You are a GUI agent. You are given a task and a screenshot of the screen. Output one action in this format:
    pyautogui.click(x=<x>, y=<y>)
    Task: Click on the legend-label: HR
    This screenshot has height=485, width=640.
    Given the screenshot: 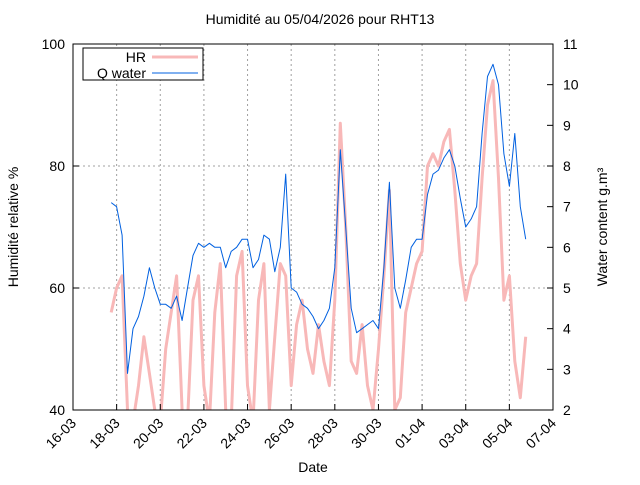 What is the action you would take?
    pyautogui.click(x=136, y=57)
    